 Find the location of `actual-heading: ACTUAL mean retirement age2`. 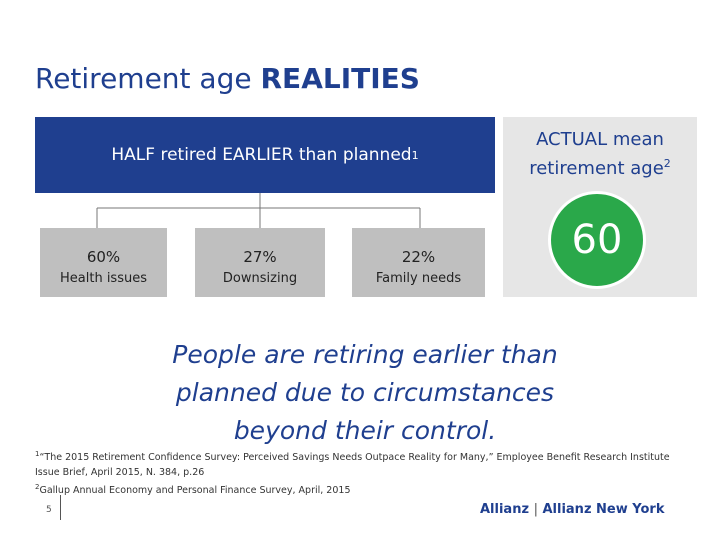

actual-heading: ACTUAL mean retirement age2 is located at coordinates (600, 154).